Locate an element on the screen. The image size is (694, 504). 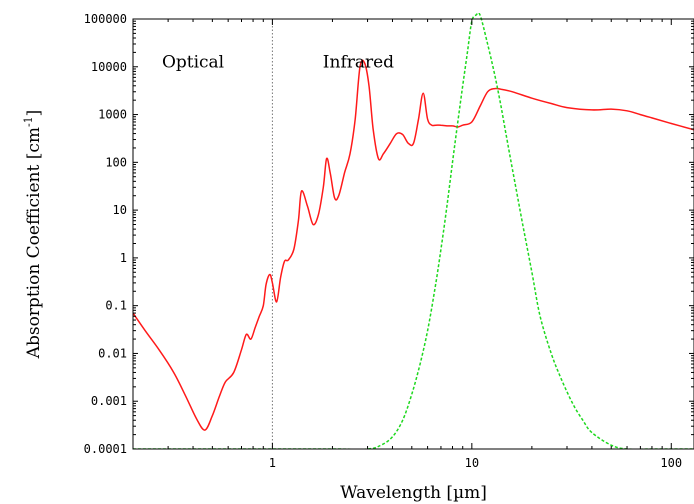
y-tick-label: 0.01 is located at coordinates (112, 353).